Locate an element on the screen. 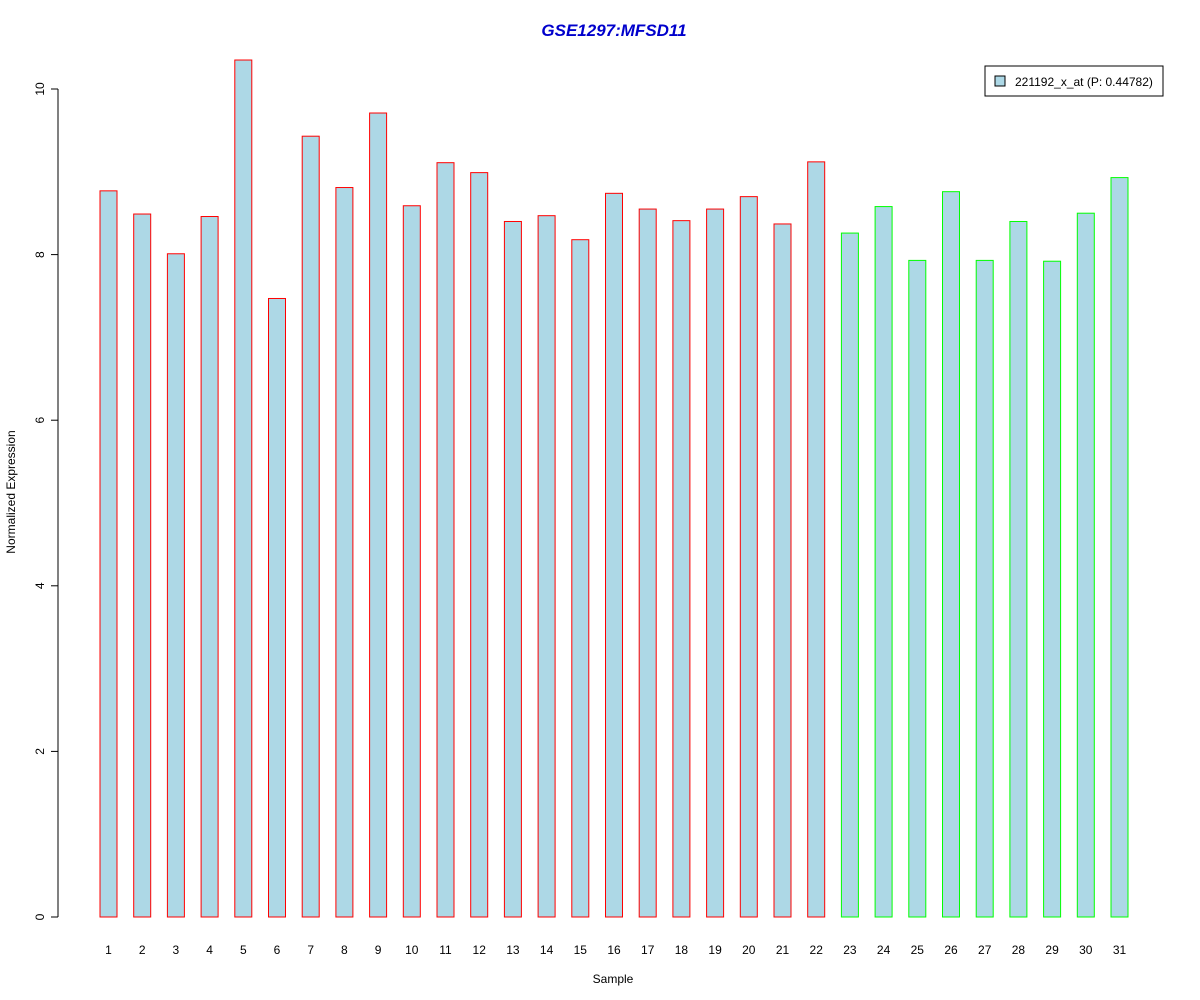 The height and width of the screenshot is (1000, 1200). y-axis: 0 2 4 6 8 10 is located at coordinates (46, 501).